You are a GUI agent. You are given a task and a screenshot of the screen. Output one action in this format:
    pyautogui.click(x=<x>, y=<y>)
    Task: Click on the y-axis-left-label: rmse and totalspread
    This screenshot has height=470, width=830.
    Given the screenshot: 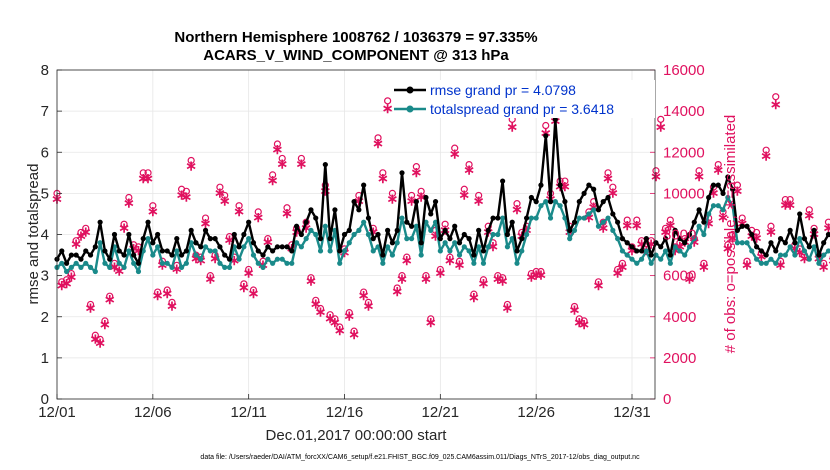 What is the action you would take?
    pyautogui.click(x=33, y=234)
    